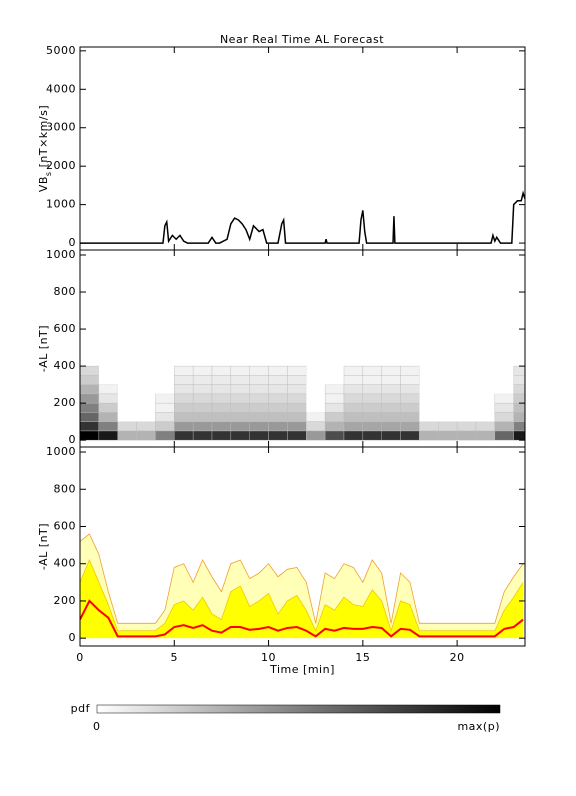  I want to click on y-tick-label: 4000, so click(61, 88).